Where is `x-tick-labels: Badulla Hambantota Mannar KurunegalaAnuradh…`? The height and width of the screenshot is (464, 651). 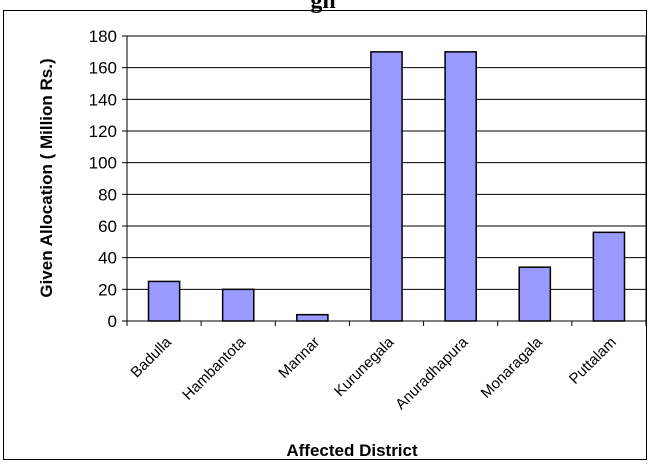
x-tick-labels: Badulla Hambantota Mannar KurunegalaAnuradh… is located at coordinates (373, 373).